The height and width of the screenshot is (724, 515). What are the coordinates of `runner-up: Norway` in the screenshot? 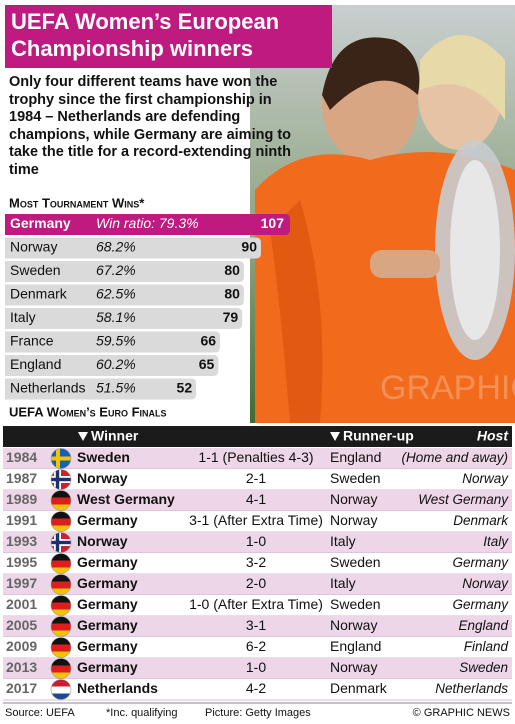 It's located at (353, 499).